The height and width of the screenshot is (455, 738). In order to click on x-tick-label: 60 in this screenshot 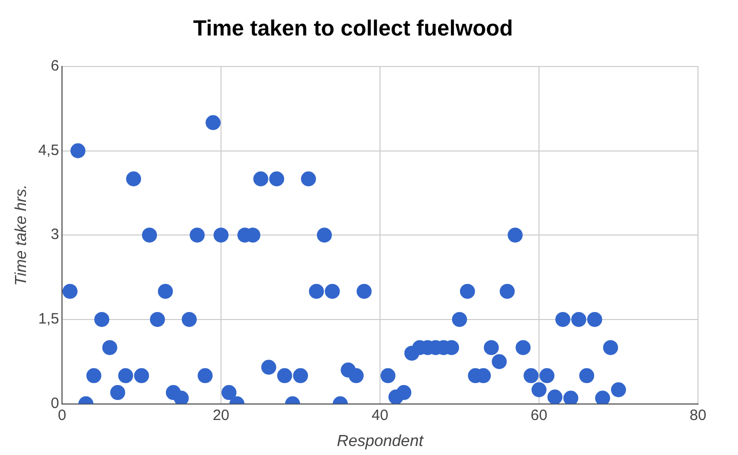, I will do `click(539, 415)`.